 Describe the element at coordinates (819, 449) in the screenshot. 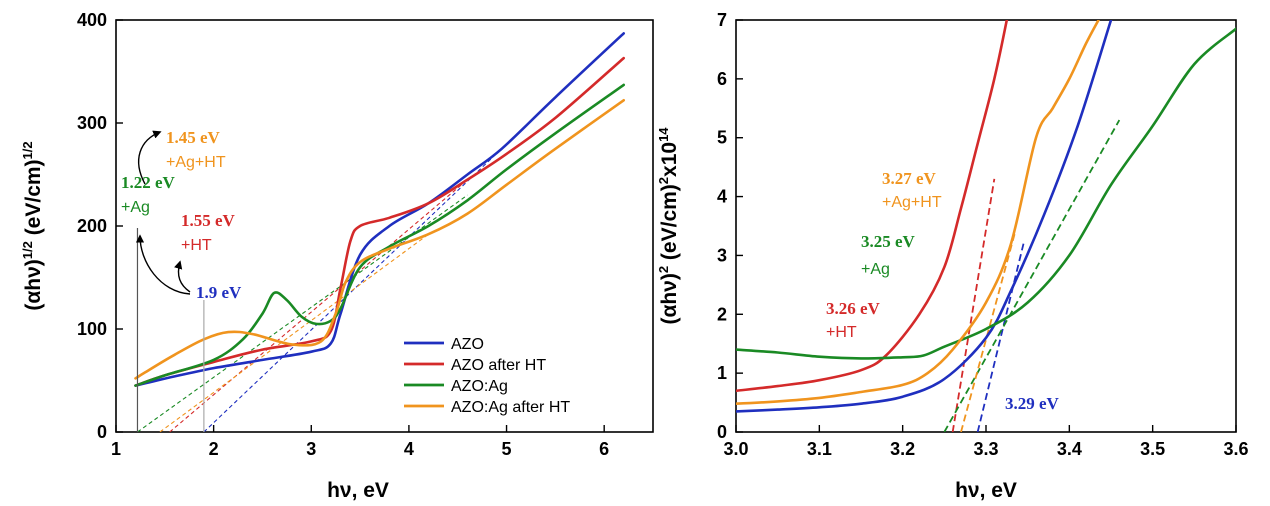

I see `right-x-tick-label: 3.1` at that location.